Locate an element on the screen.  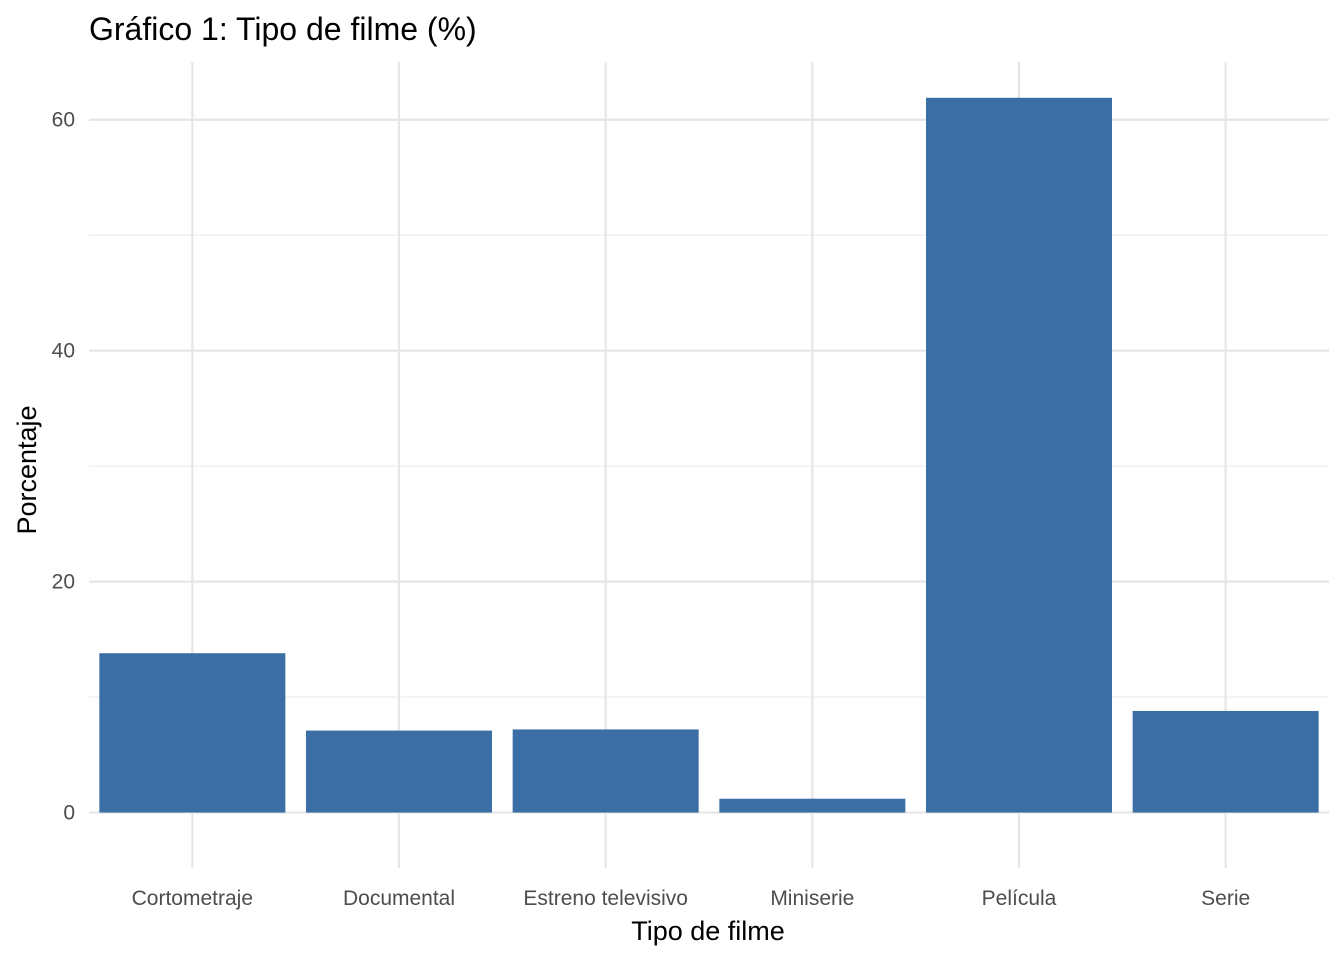
bar-documental is located at coordinates (399, 771).